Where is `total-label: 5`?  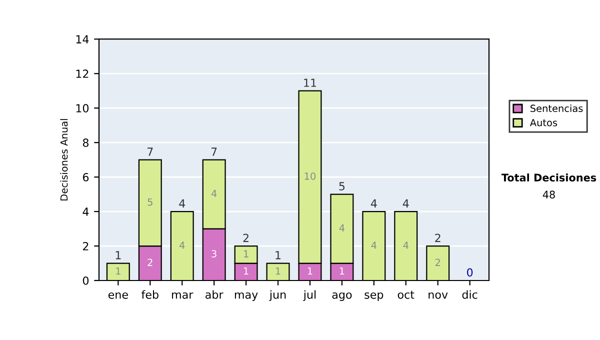
total-label: 5 is located at coordinates (342, 186).